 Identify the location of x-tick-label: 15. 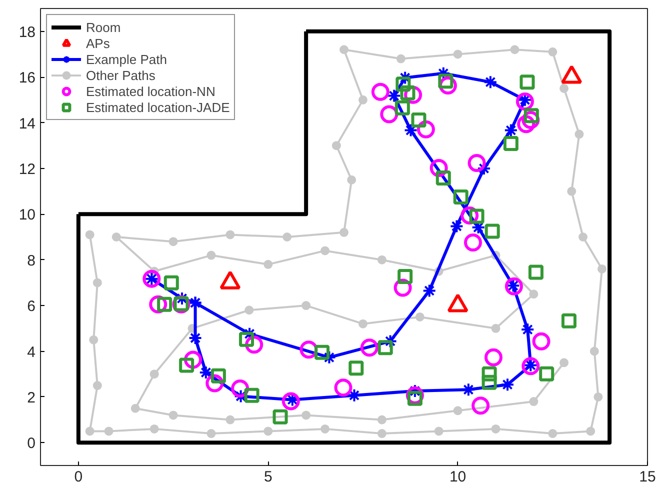
(647, 477).